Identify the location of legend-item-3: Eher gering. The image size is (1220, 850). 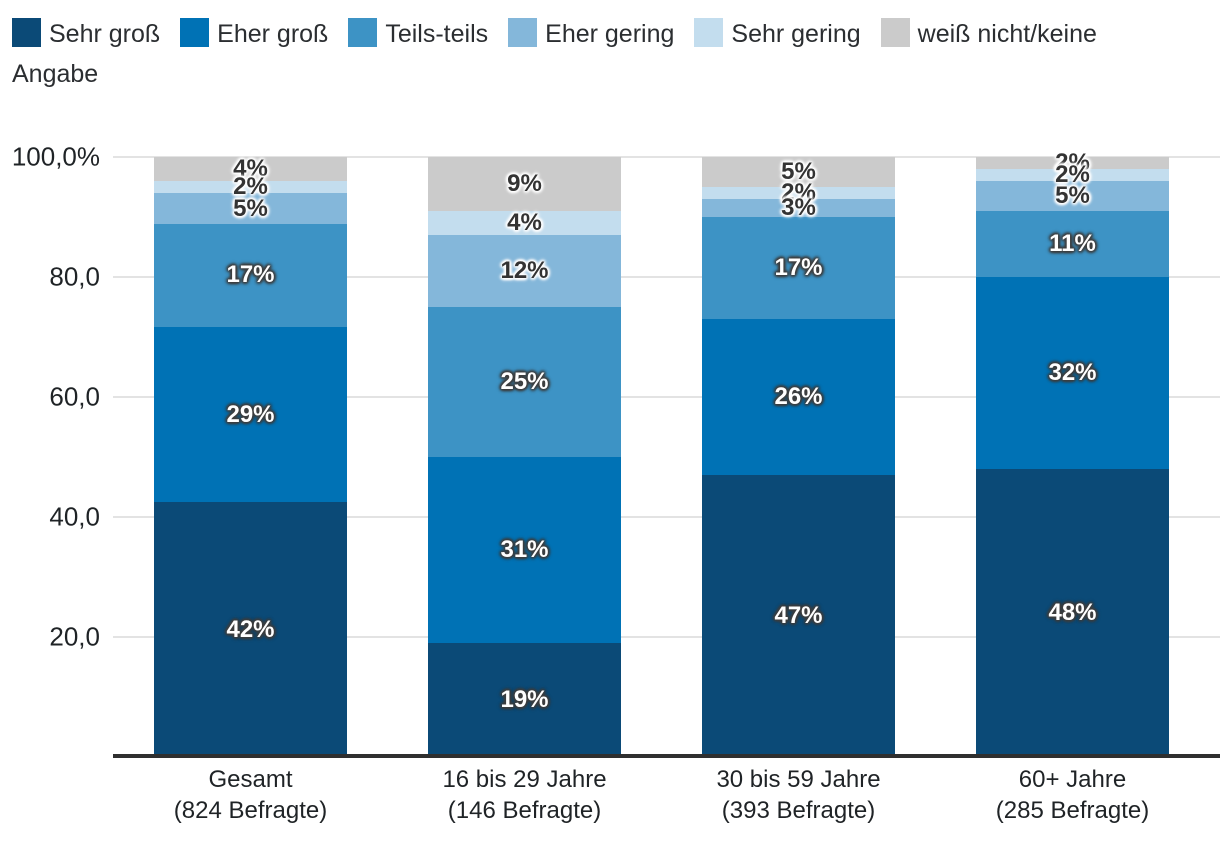
(591, 33).